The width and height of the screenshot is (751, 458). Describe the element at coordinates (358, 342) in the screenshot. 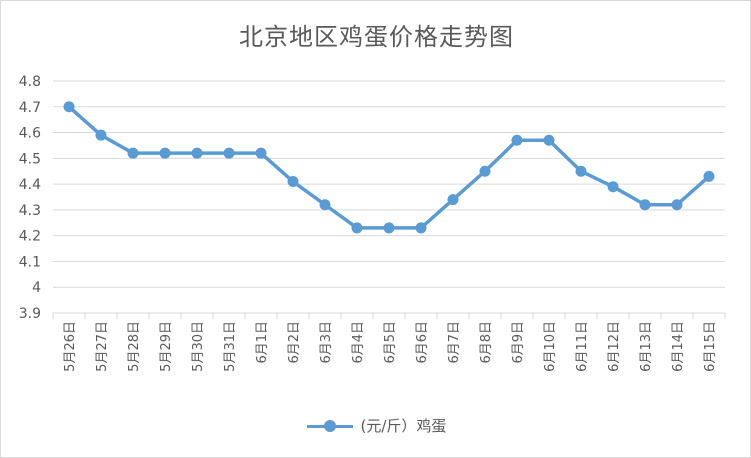

I see `x-tick-label: 6月4日` at that location.